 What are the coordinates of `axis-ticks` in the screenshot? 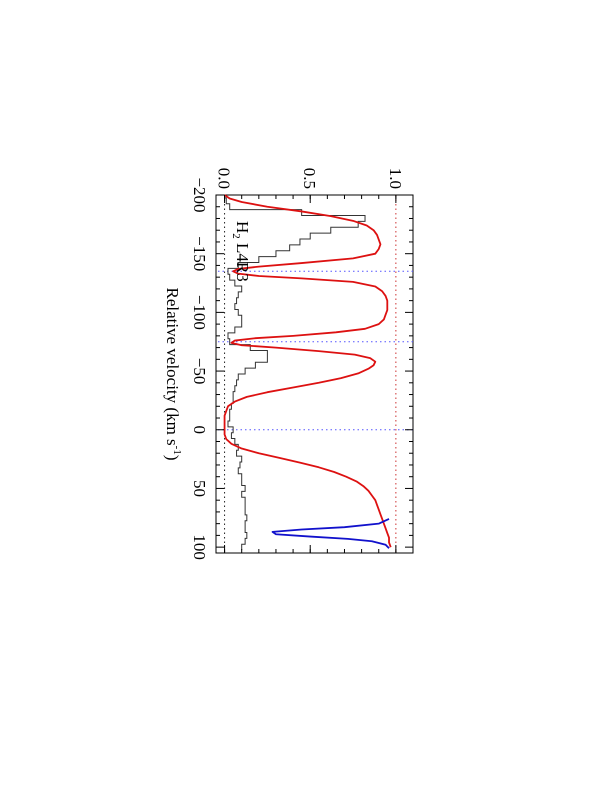 It's located at (314, 373).